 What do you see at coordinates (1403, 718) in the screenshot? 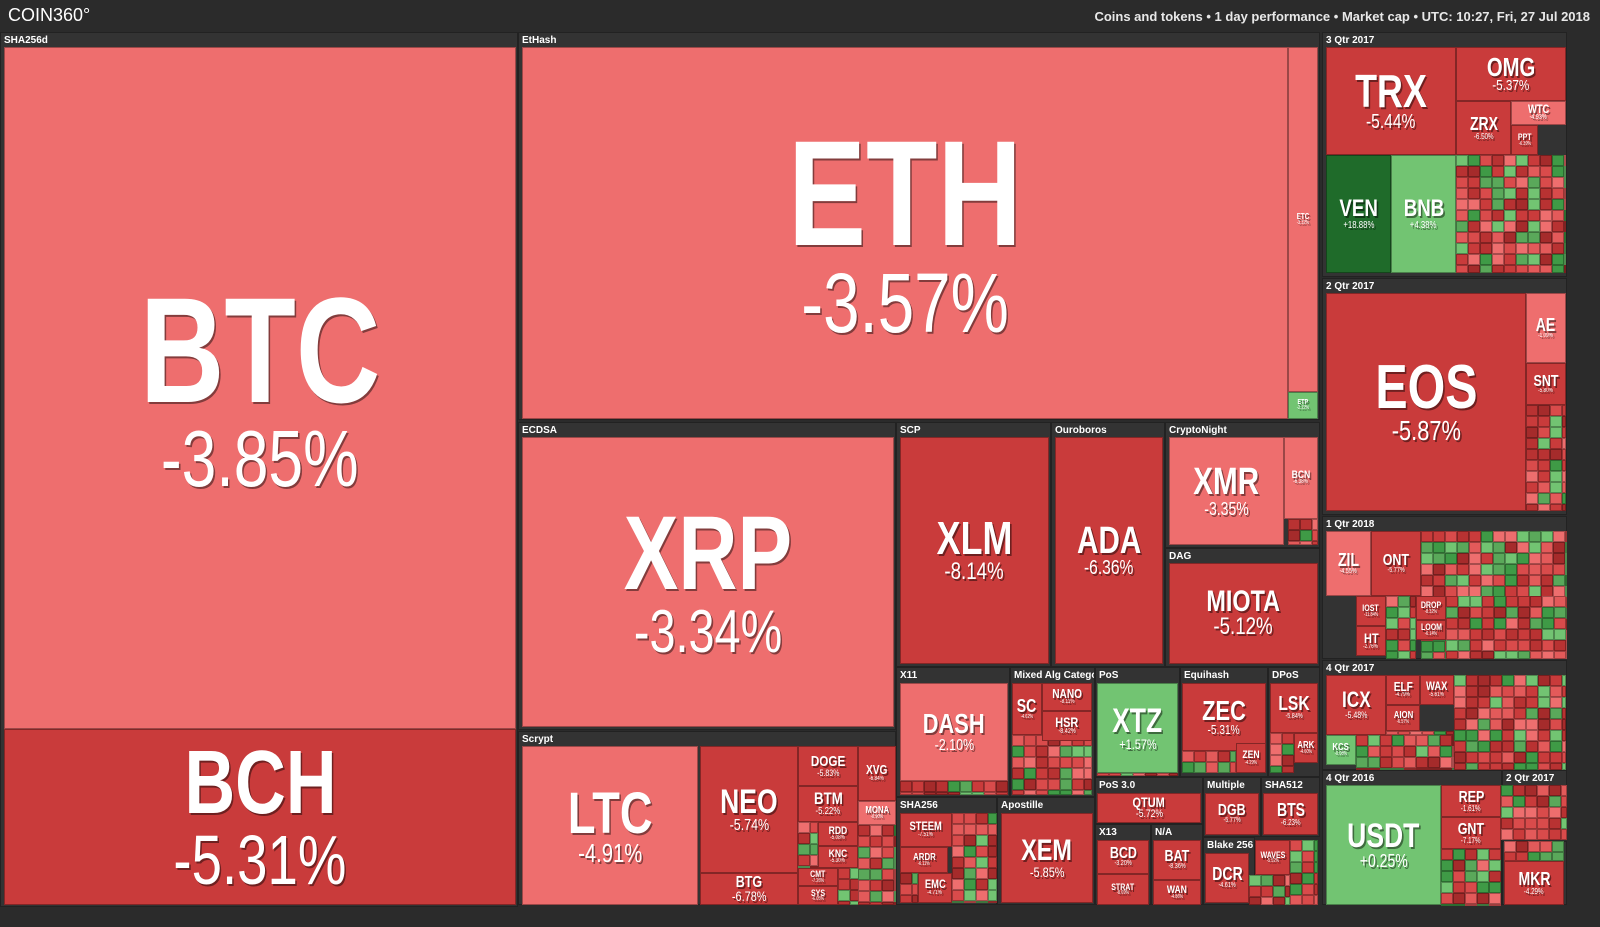
I see `tile-aion: AION -6.57%` at bounding box center [1403, 718].